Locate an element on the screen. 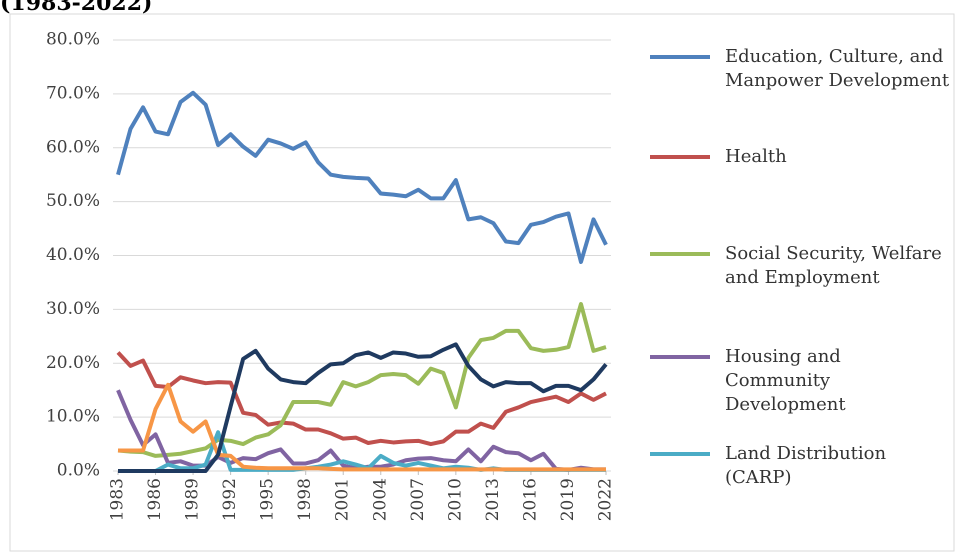 This screenshot has width=955, height=552. x-tick-label: 2001 is located at coordinates (343, 499).